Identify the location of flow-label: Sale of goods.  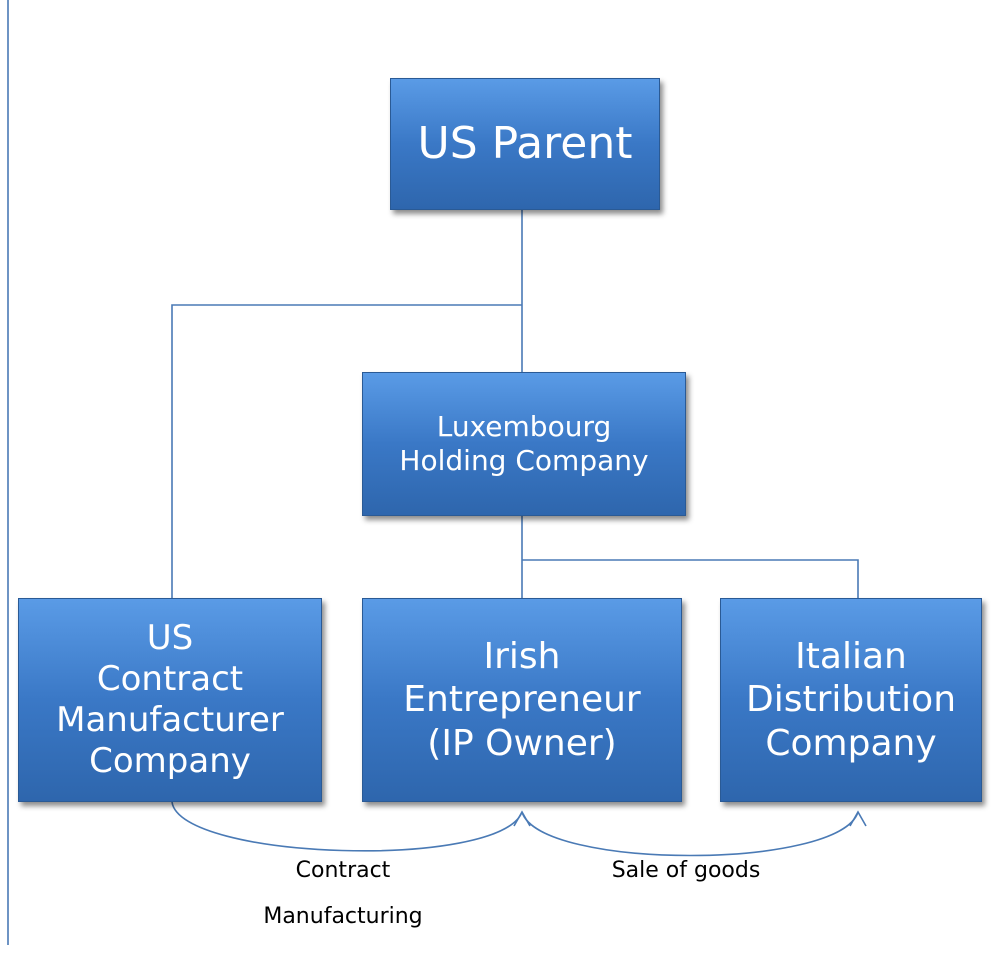
(686, 871).